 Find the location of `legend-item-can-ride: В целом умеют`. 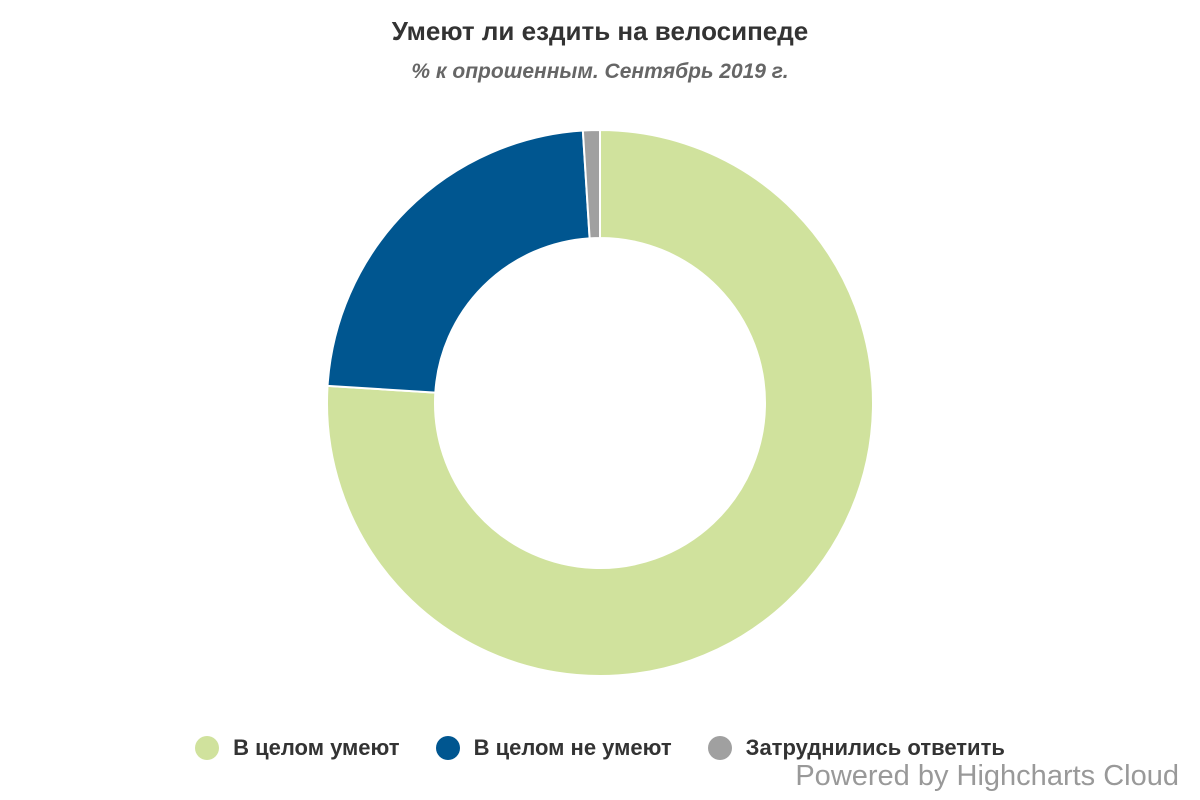

legend-item-can-ride: В целом умеют is located at coordinates (297, 748).